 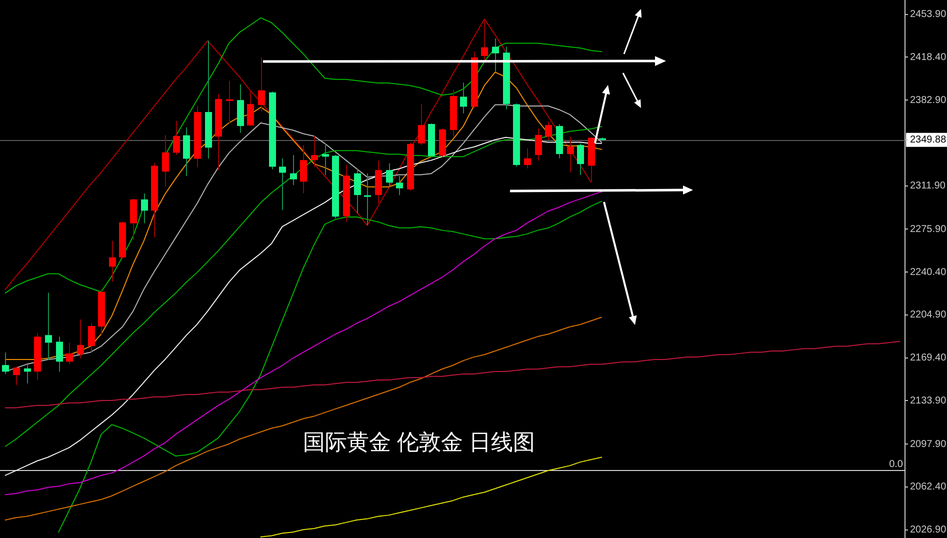 I want to click on text: 国际黄金 伦敦金 日线图, so click(x=419, y=441).